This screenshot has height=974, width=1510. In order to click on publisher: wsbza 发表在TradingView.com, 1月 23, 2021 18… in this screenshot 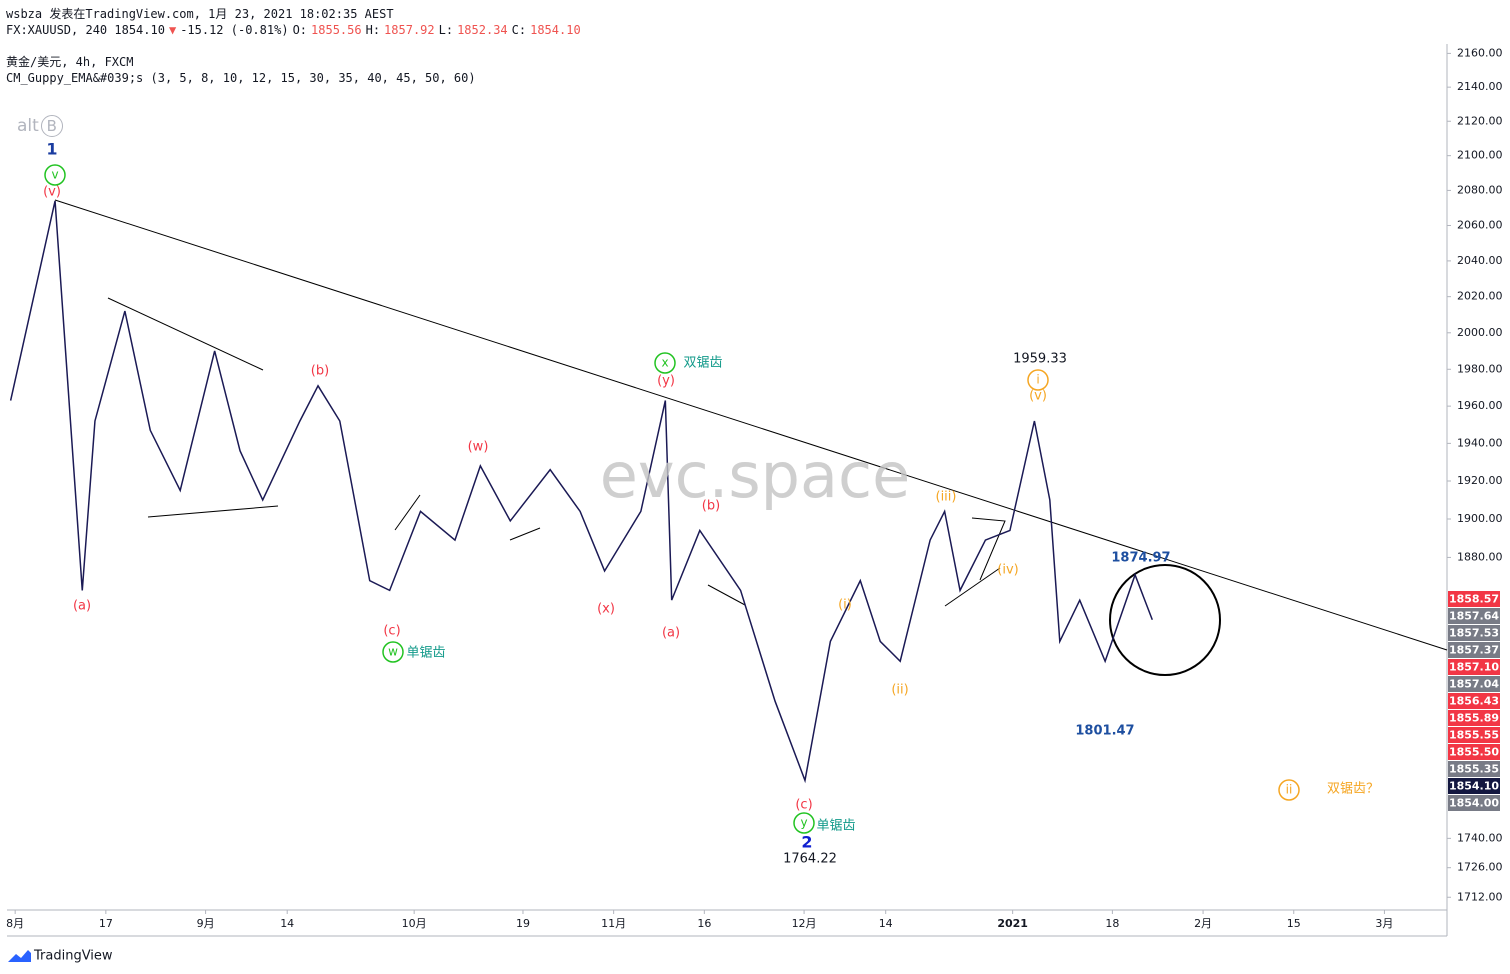, I will do `click(200, 14)`.